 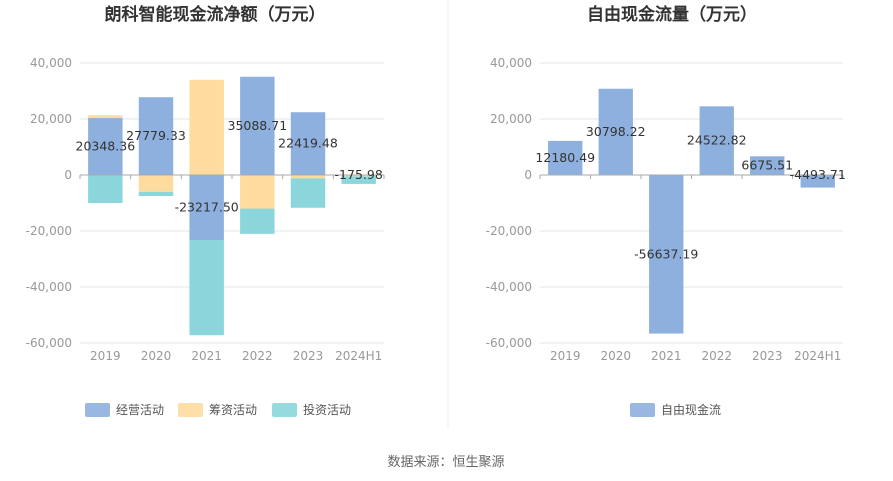 What do you see at coordinates (156, 183) in the screenshot?
I see `bar-筹资活动-2020` at bounding box center [156, 183].